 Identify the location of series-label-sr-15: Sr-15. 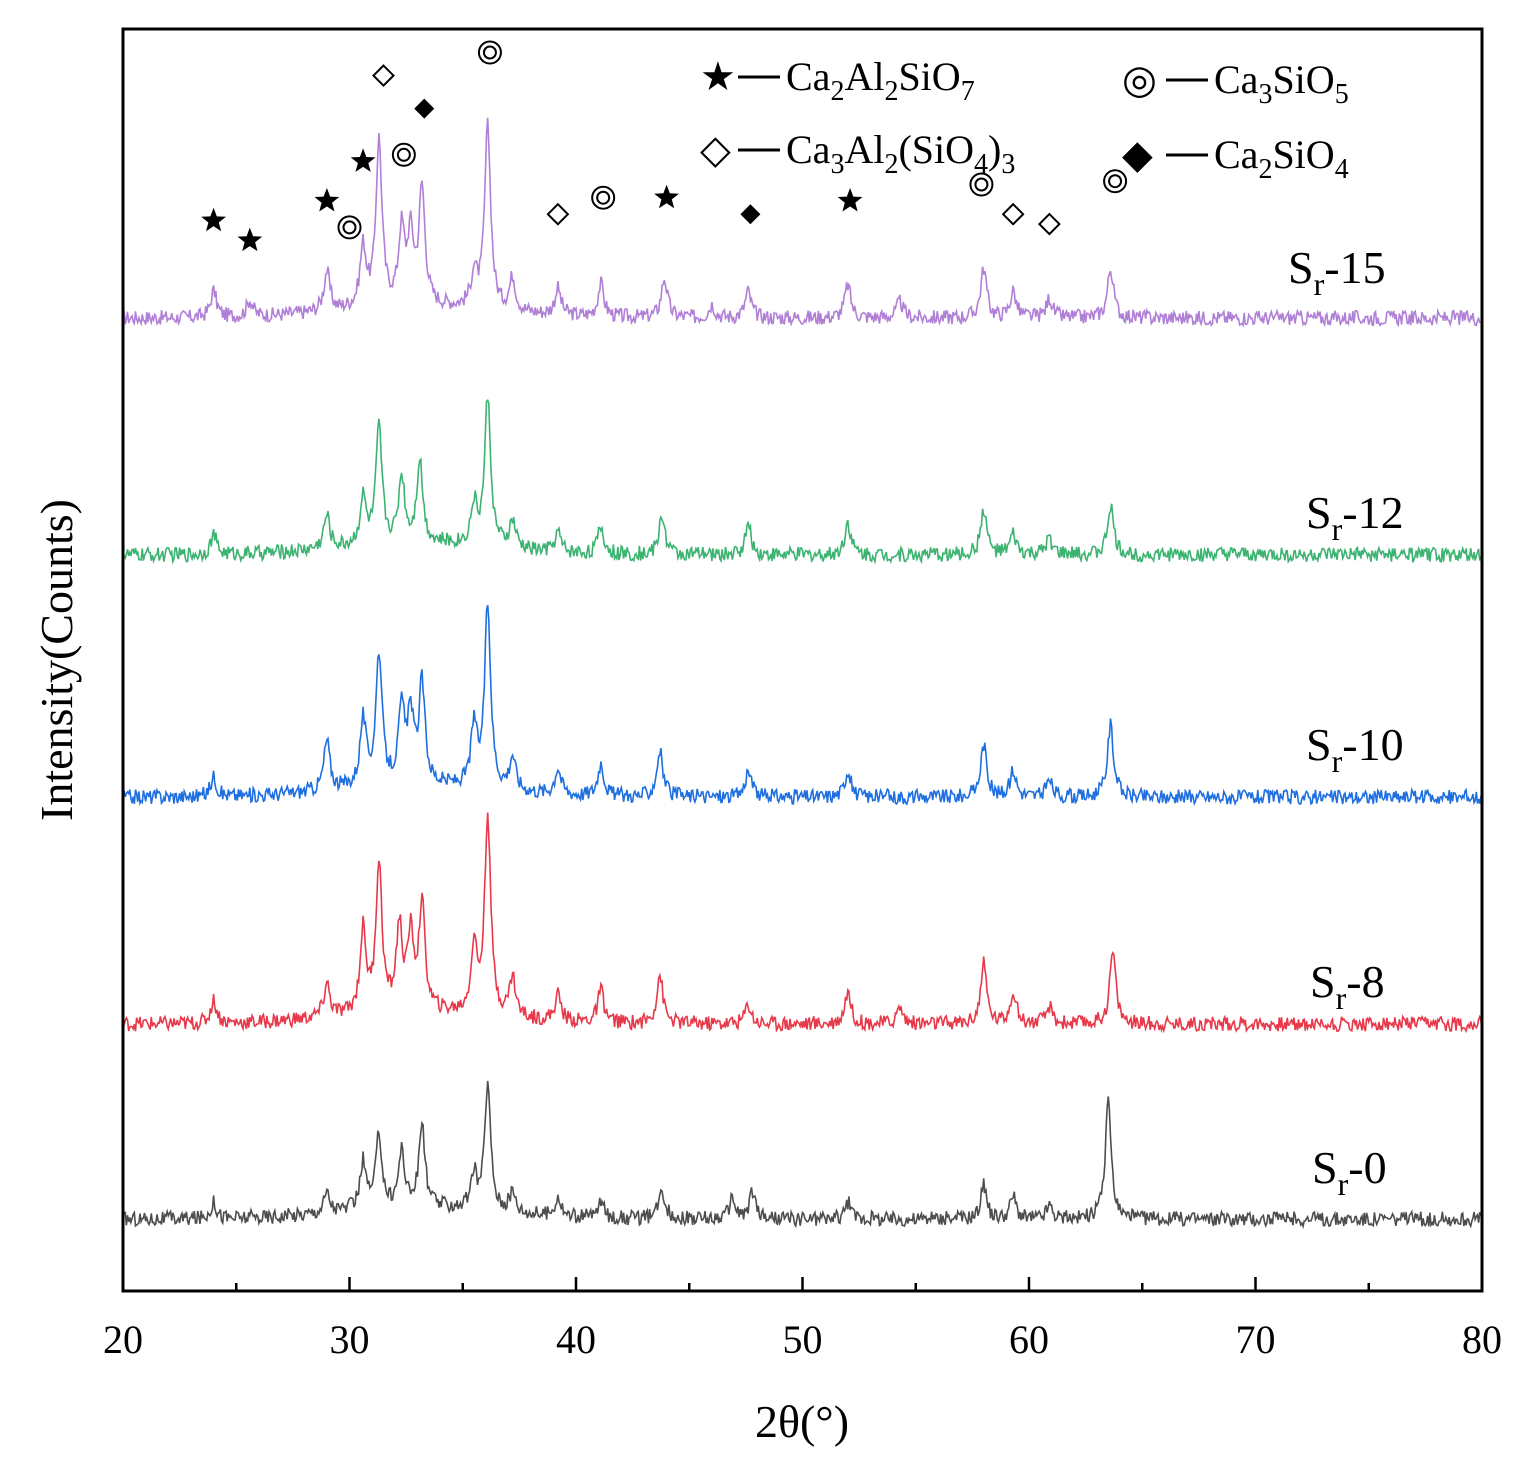
(1337, 272).